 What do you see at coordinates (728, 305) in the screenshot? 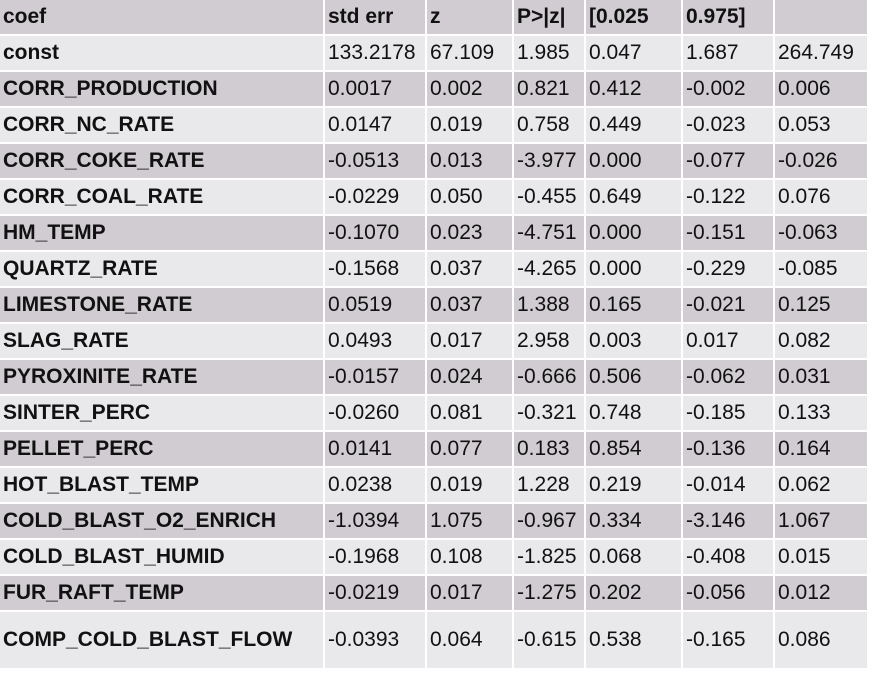
I see `ci-lower-value-cell: -0.021` at bounding box center [728, 305].